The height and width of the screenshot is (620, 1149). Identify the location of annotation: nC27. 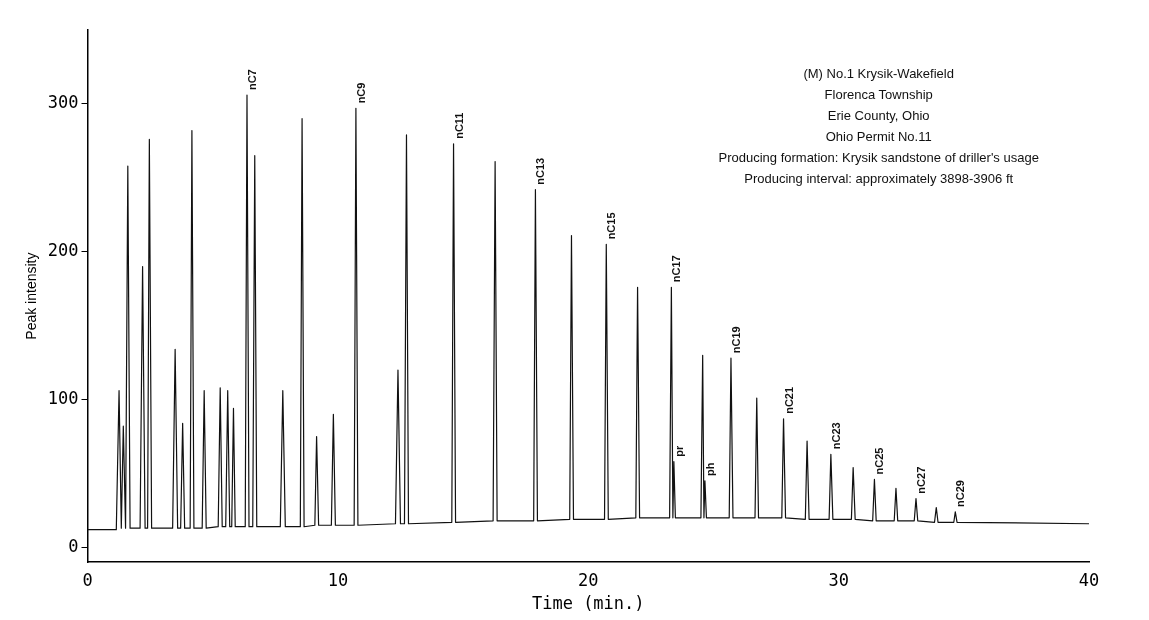
(921, 480).